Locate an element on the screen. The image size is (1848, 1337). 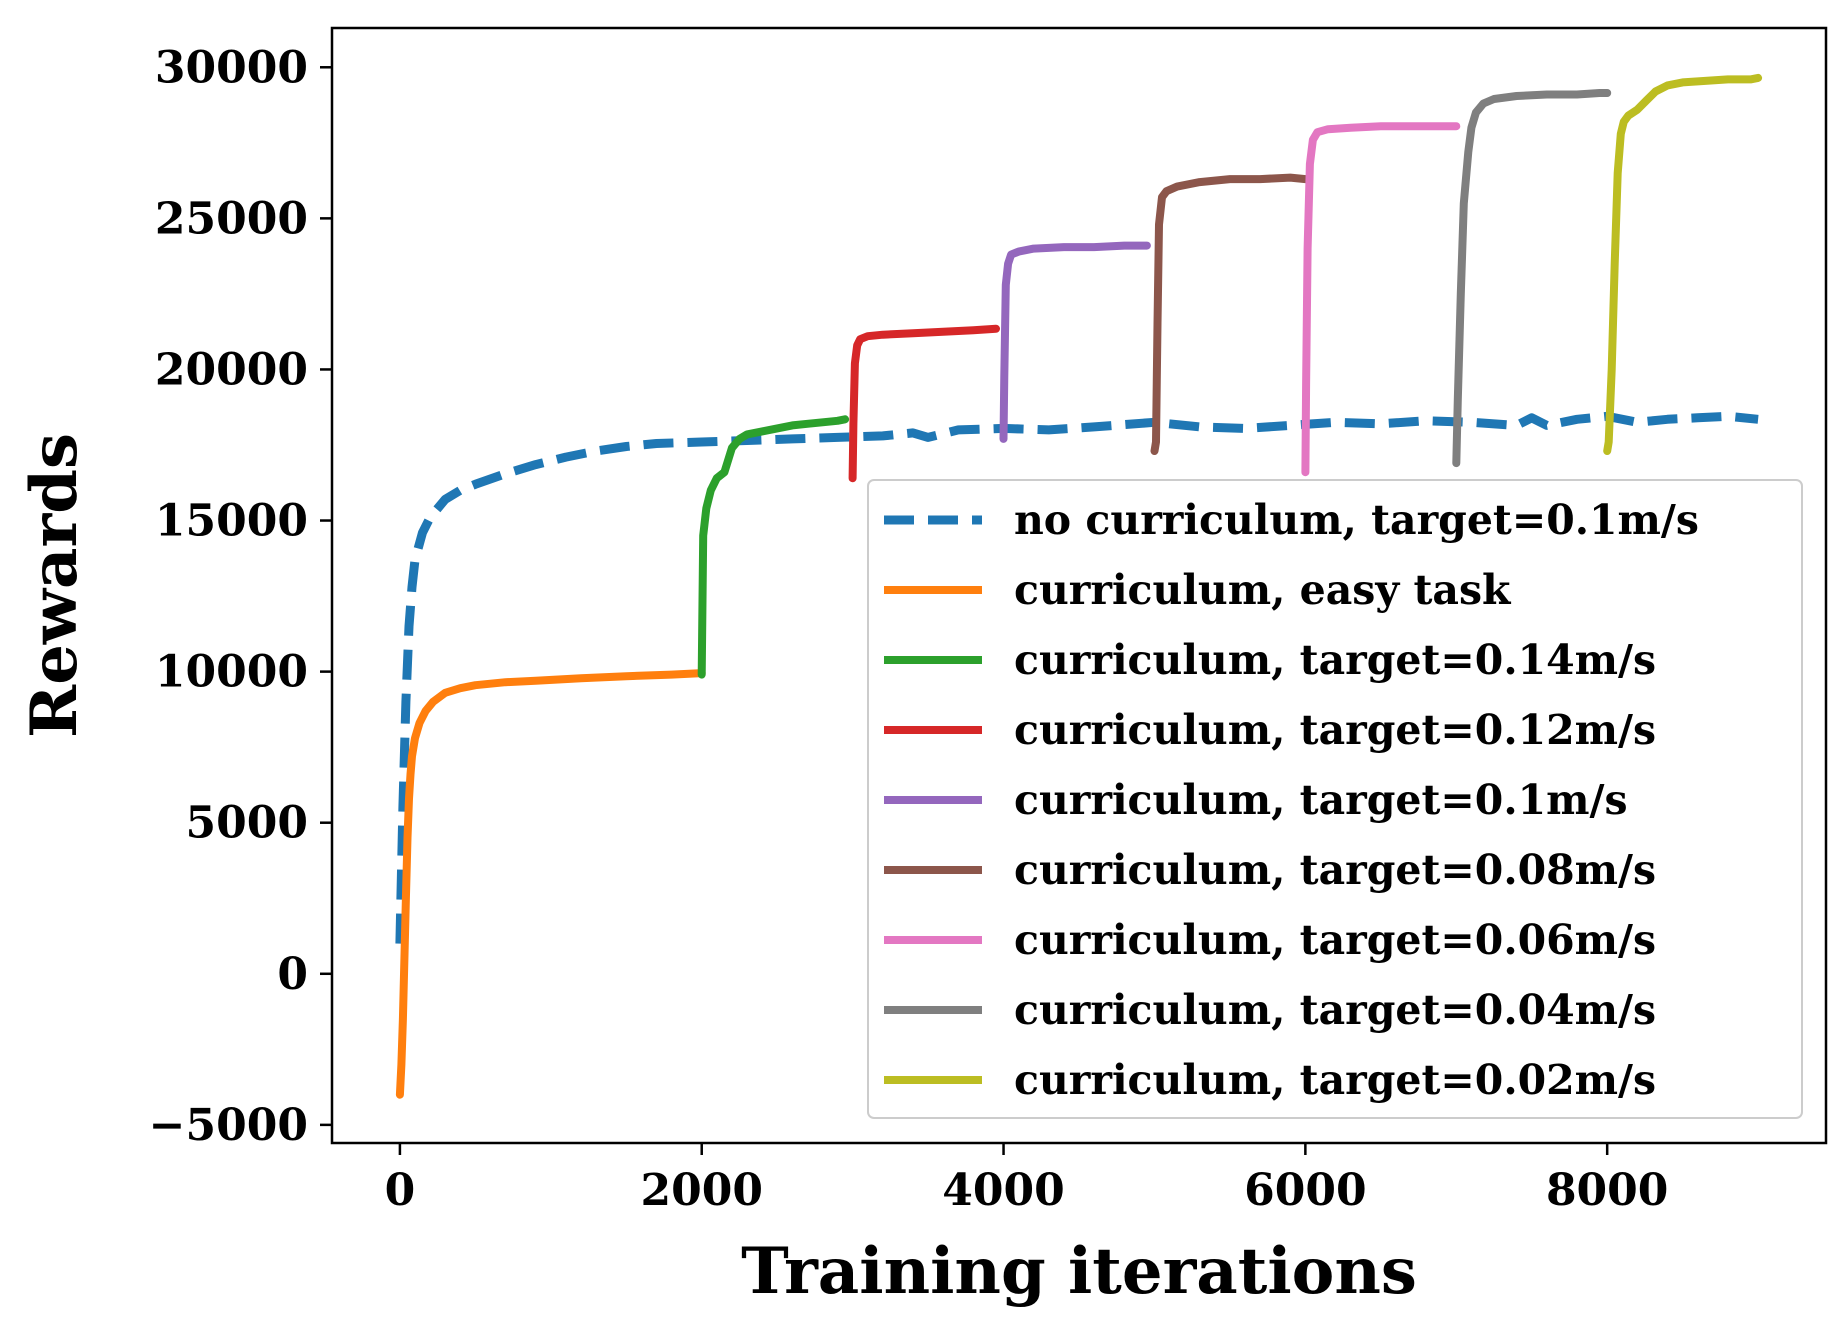
y-tick-label: 5000 is located at coordinates (247, 823).